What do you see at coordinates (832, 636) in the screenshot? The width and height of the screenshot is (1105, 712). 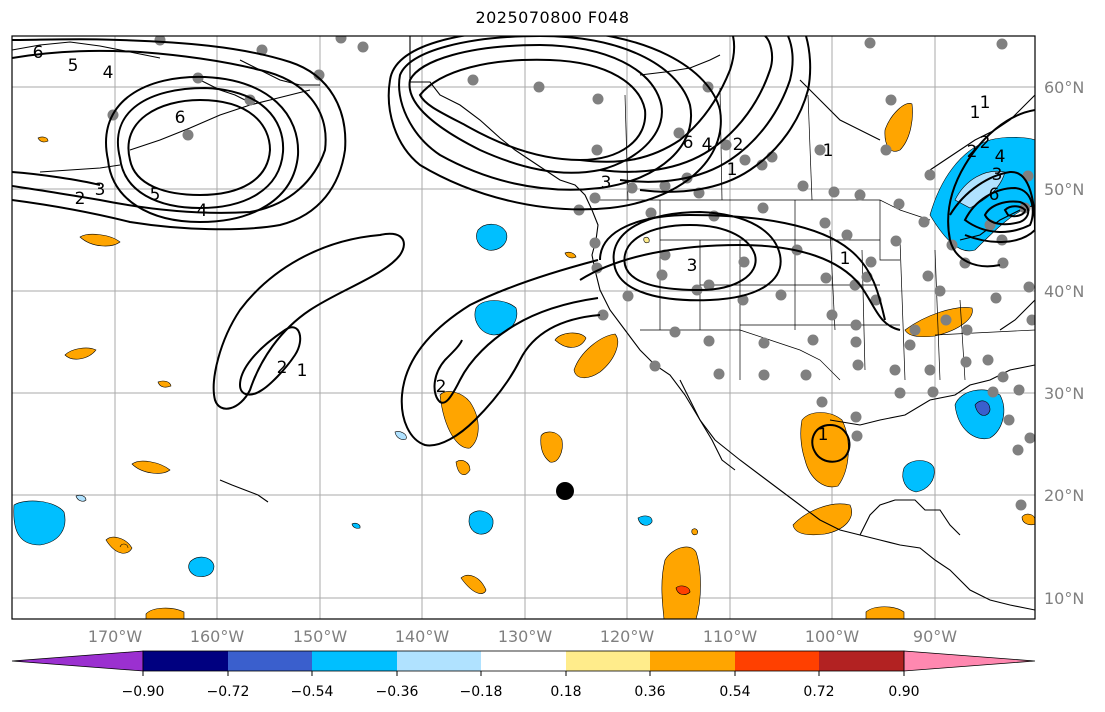 I see `longitude-label: 100°W` at bounding box center [832, 636].